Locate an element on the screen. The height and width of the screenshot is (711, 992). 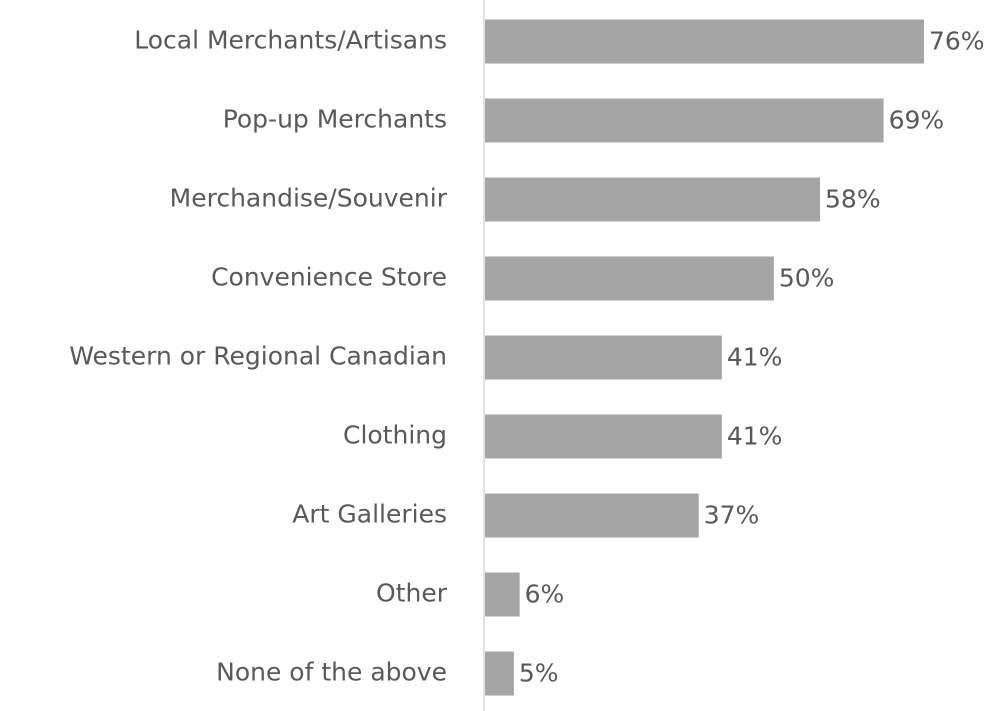
value-label: 69% is located at coordinates (917, 120).